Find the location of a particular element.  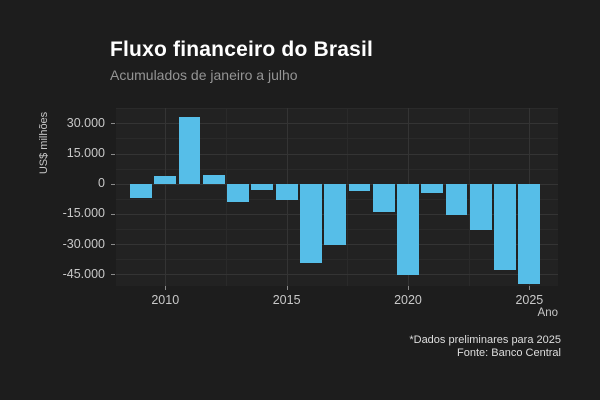

bar-2012 is located at coordinates (213, 179).